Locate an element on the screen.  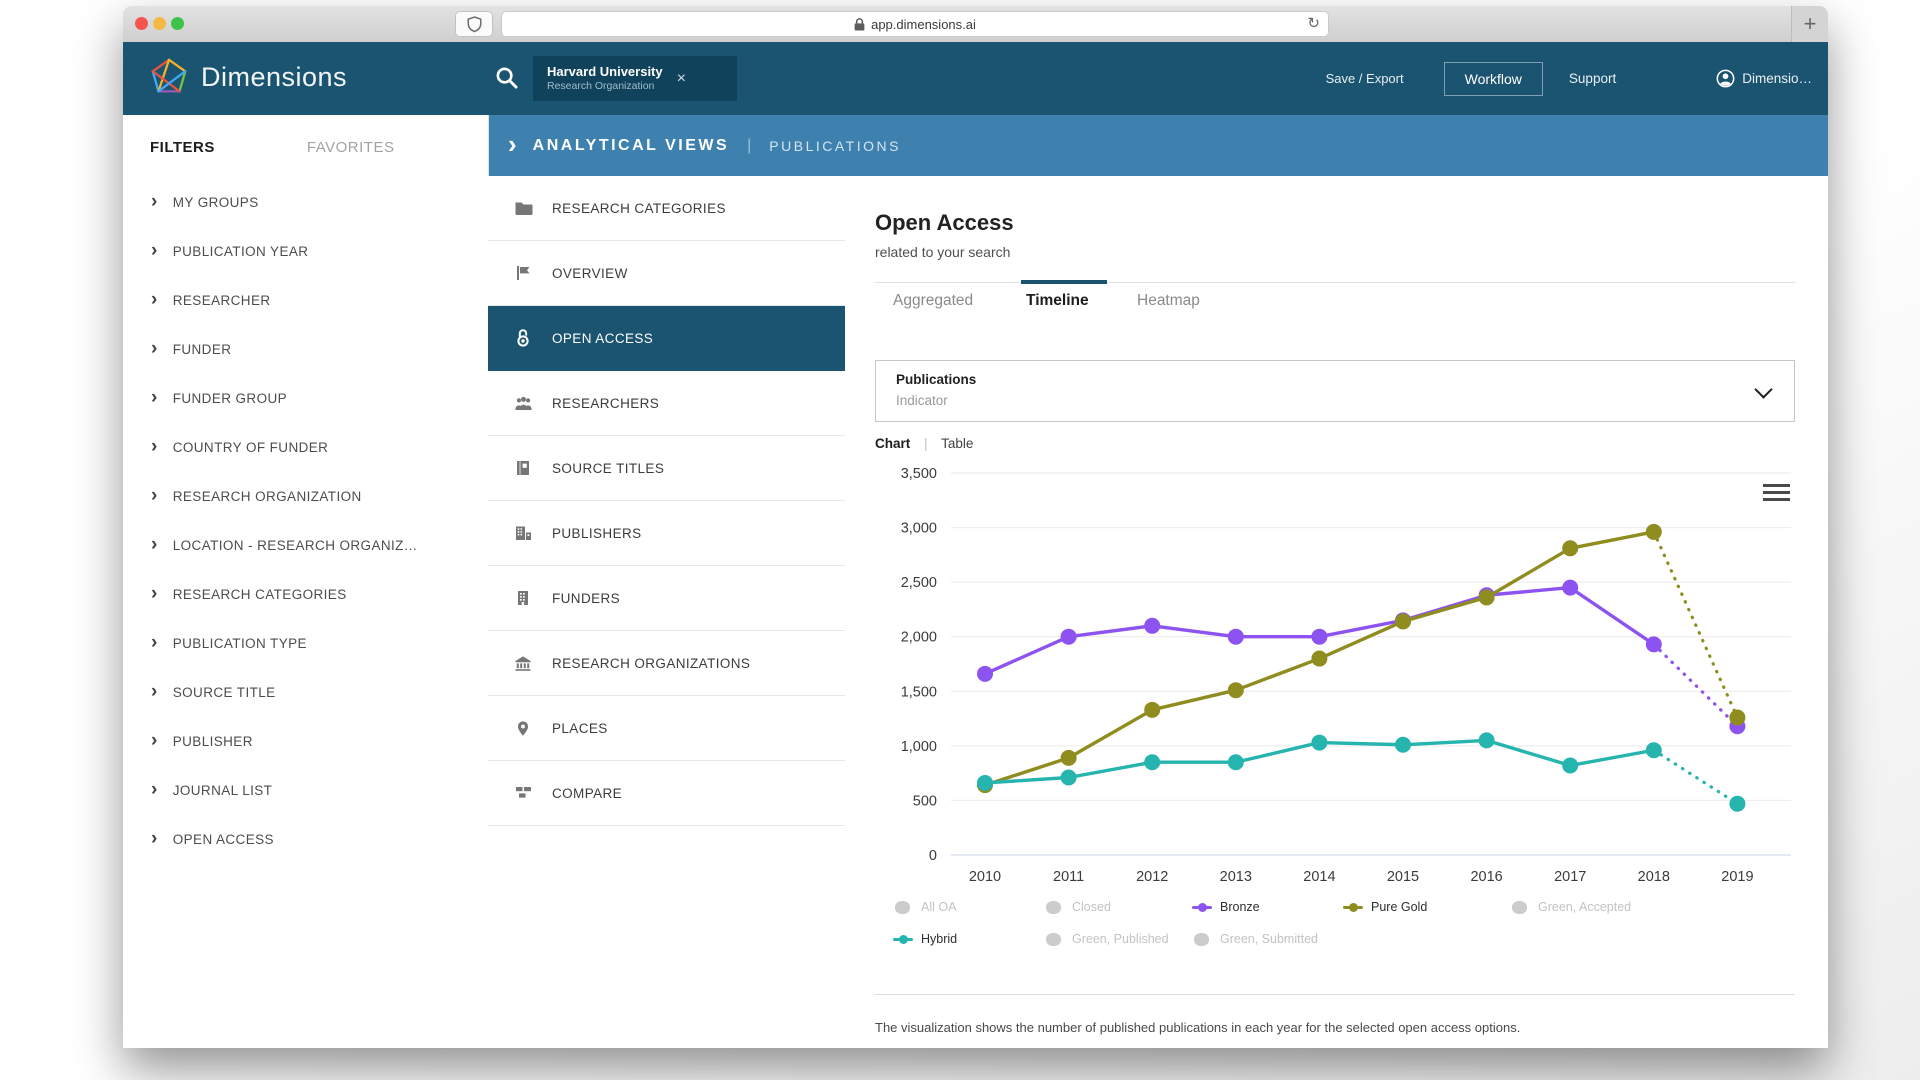
dimensions-logo: Dimensions is located at coordinates (247, 77).